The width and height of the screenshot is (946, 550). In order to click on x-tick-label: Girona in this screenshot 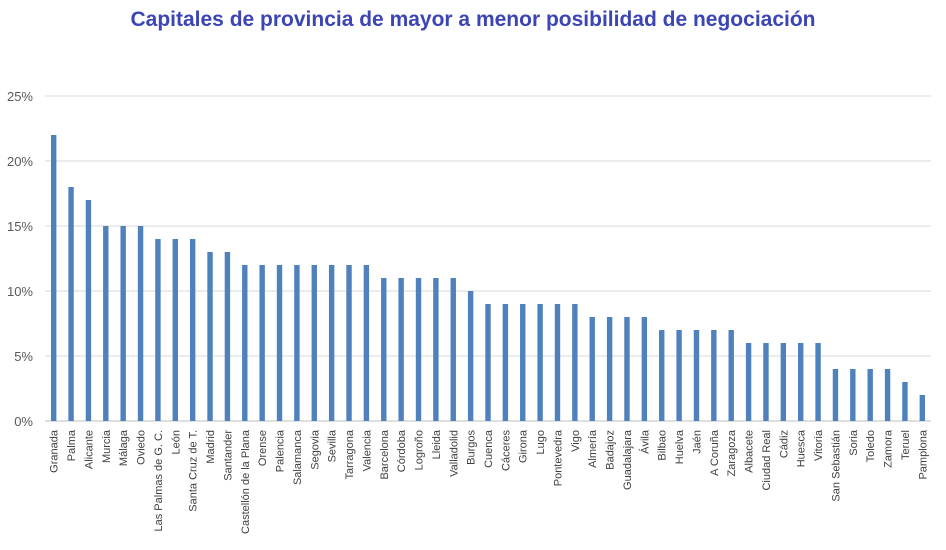, I will do `click(524, 446)`.